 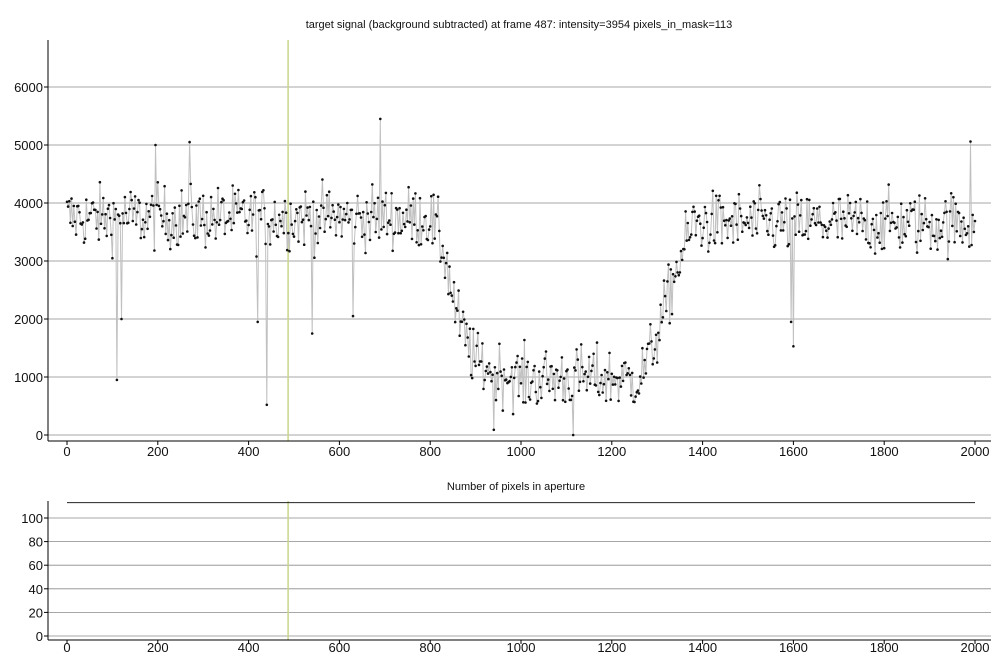 I want to click on x-tick-label-400: 400, so click(x=249, y=451).